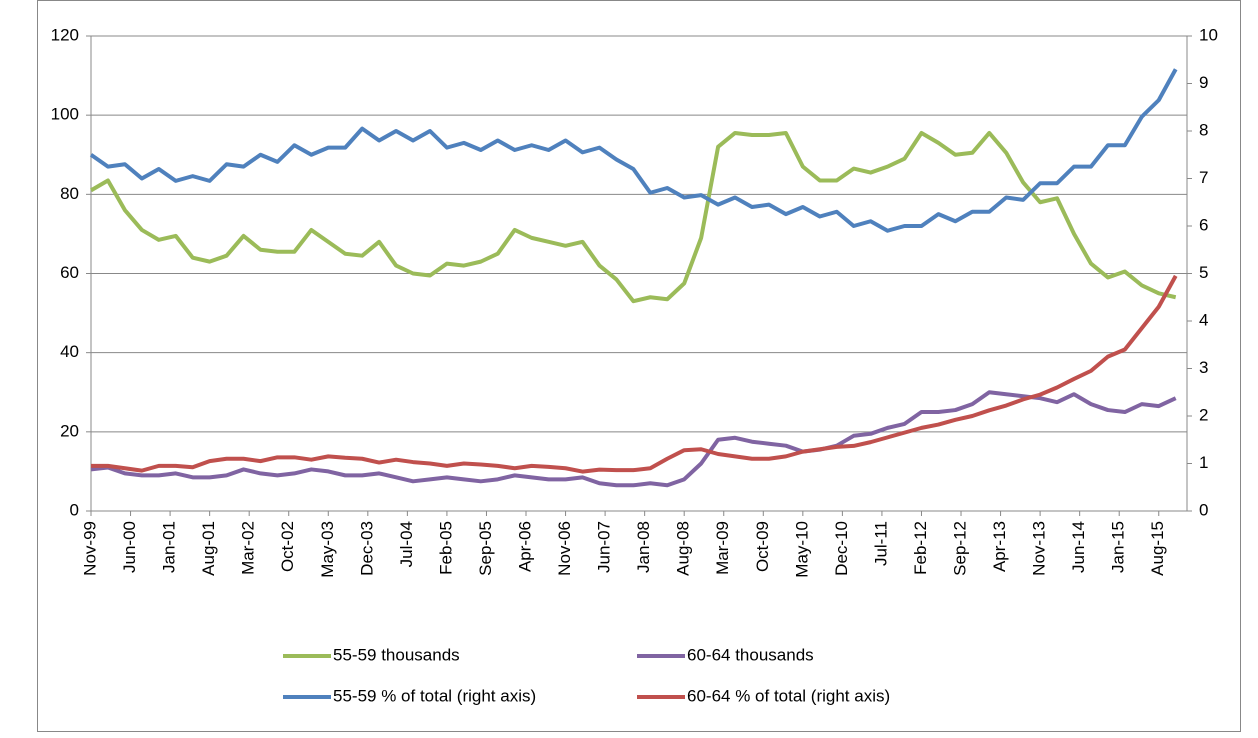 The image size is (1258, 738). Describe the element at coordinates (65, 114) in the screenshot. I see `y-tick-label: 100` at that location.